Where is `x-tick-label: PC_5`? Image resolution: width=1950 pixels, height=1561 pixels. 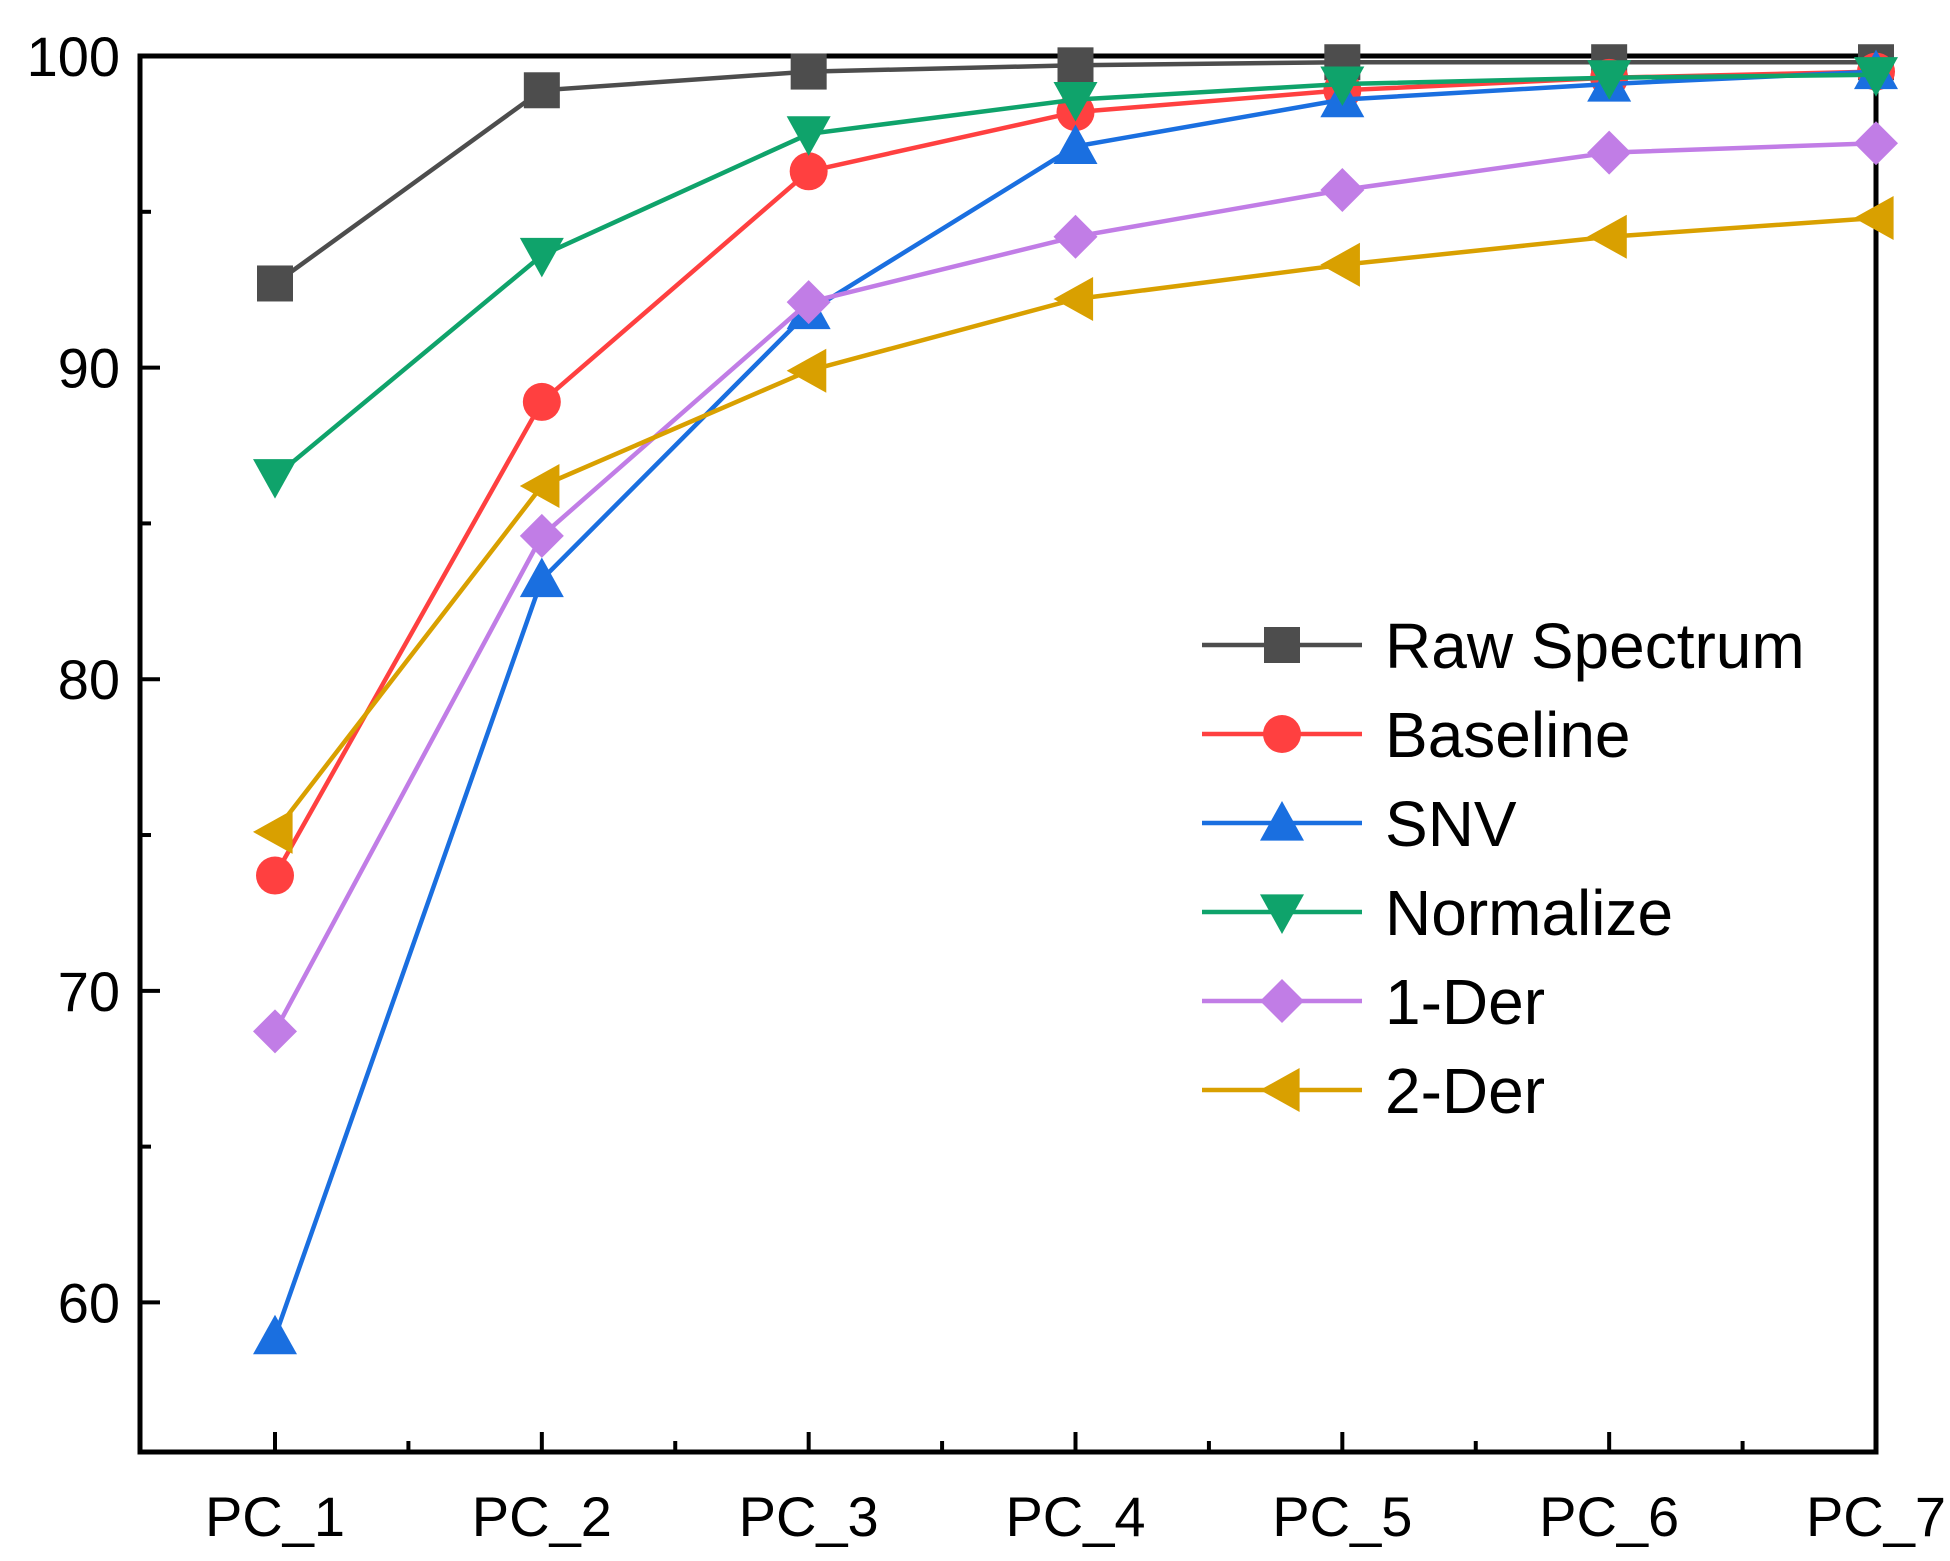
x-tick-label: PC_5 is located at coordinates (1342, 1516).